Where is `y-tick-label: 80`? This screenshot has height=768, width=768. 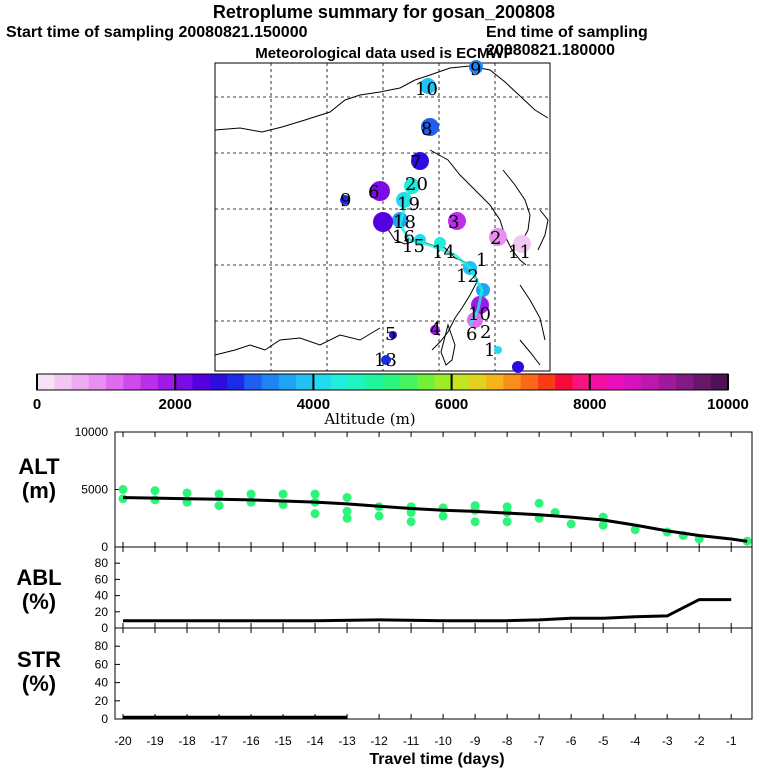 y-tick-label: 80 is located at coordinates (102, 563).